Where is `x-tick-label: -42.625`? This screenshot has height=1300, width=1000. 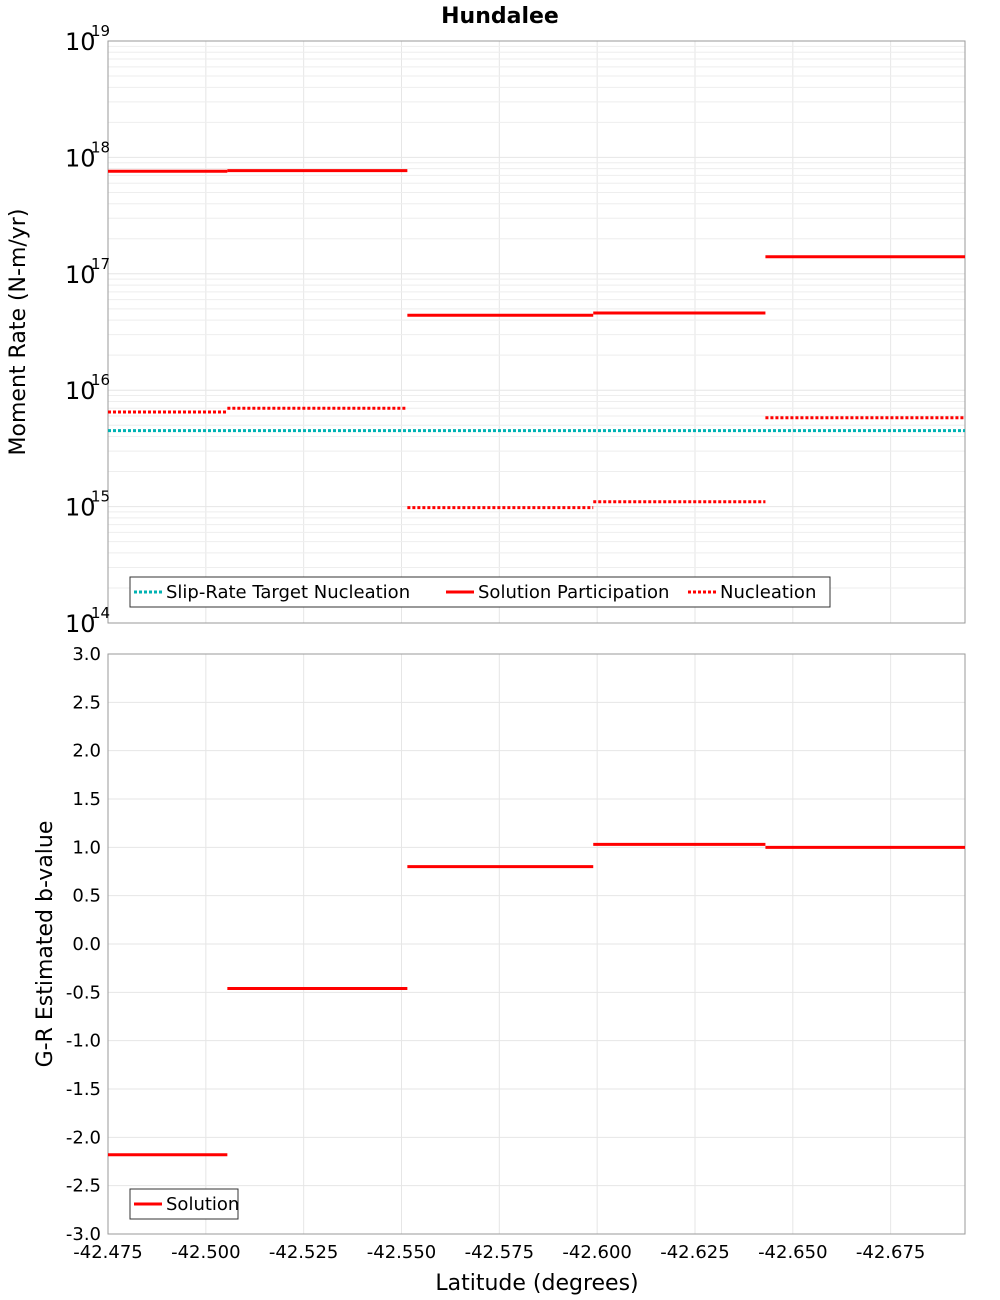
x-tick-label: -42.625 is located at coordinates (694, 1252).